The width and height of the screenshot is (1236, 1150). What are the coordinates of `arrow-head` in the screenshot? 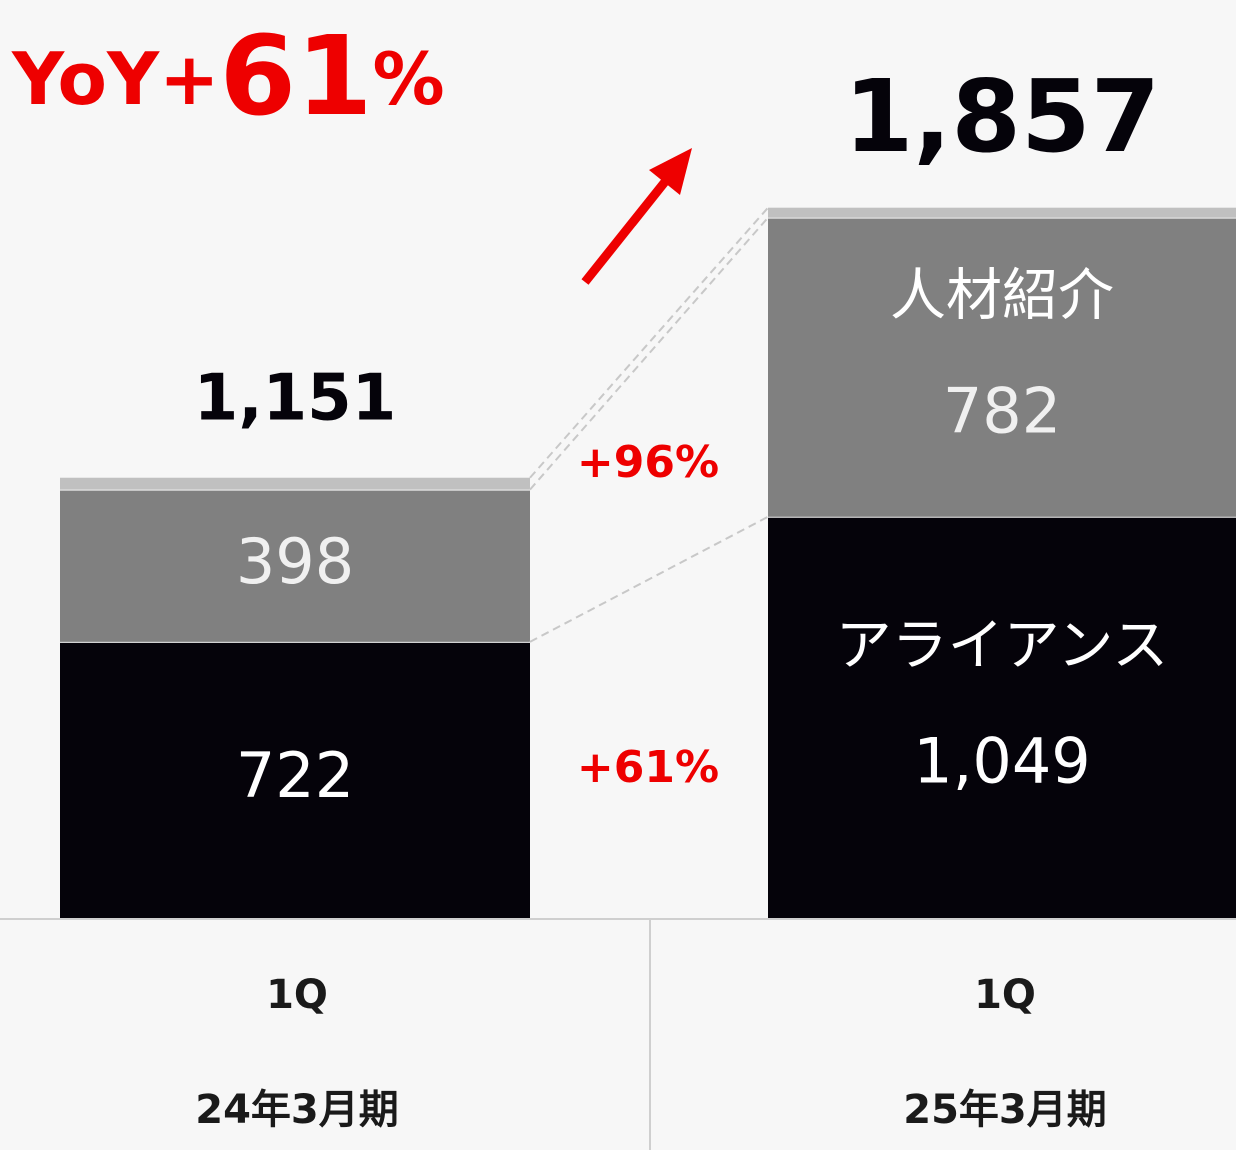 It's located at (670, 171).